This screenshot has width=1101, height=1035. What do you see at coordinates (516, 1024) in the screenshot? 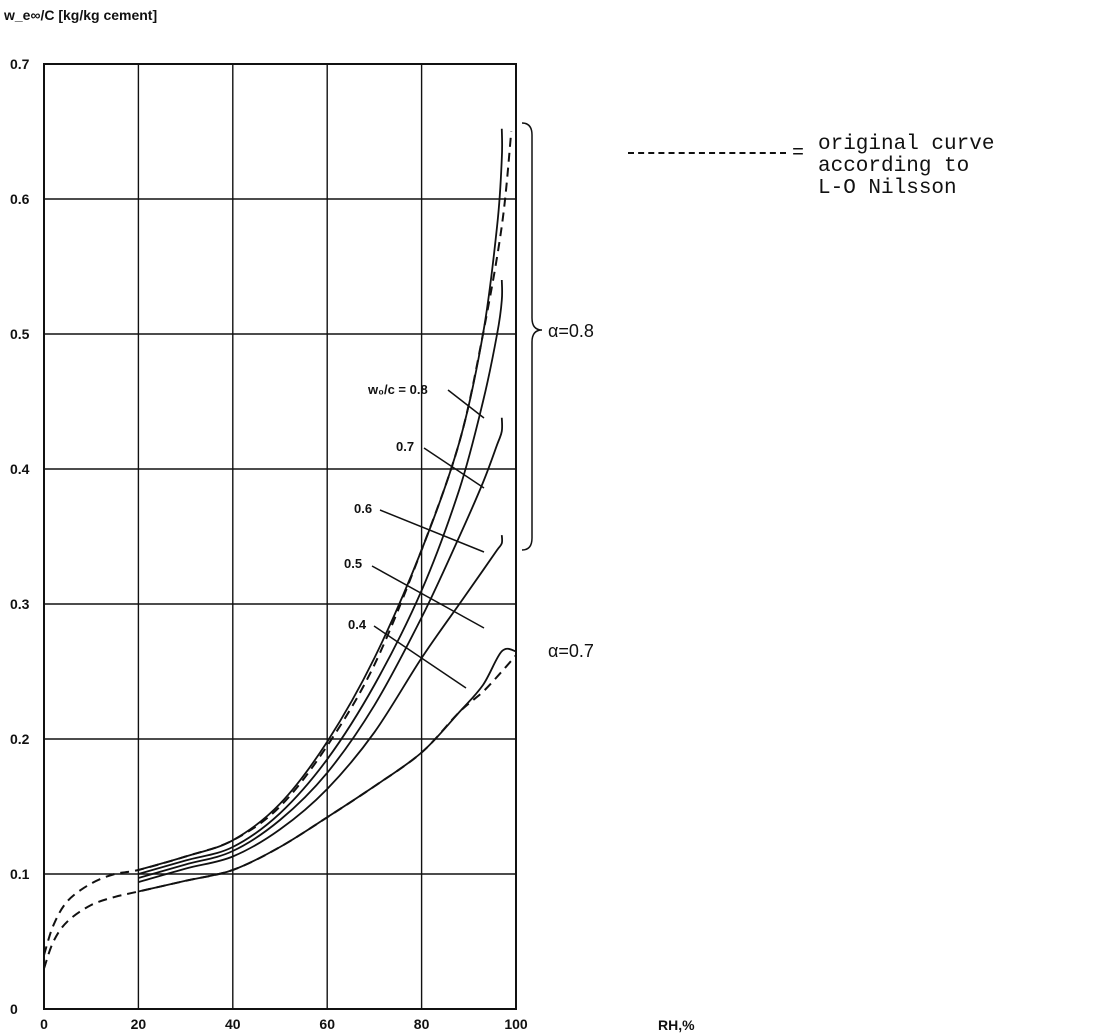
I see `x-tick-100: 100` at bounding box center [516, 1024].